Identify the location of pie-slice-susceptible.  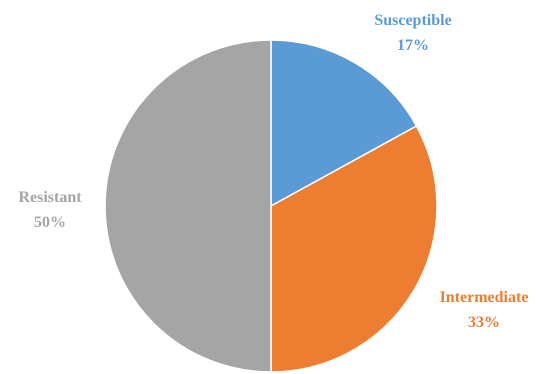
(344, 123).